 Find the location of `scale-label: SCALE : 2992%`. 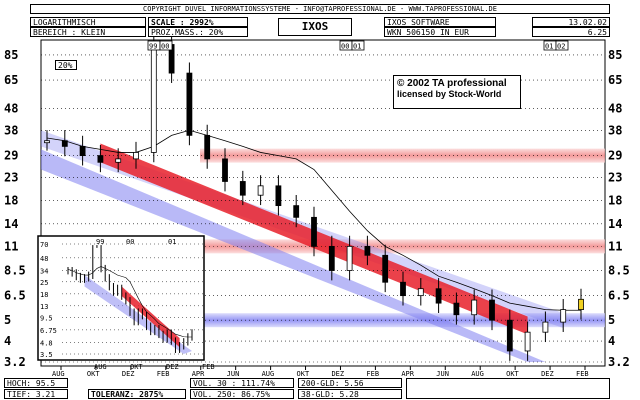

scale-label: SCALE : 2992% is located at coordinates (198, 22).